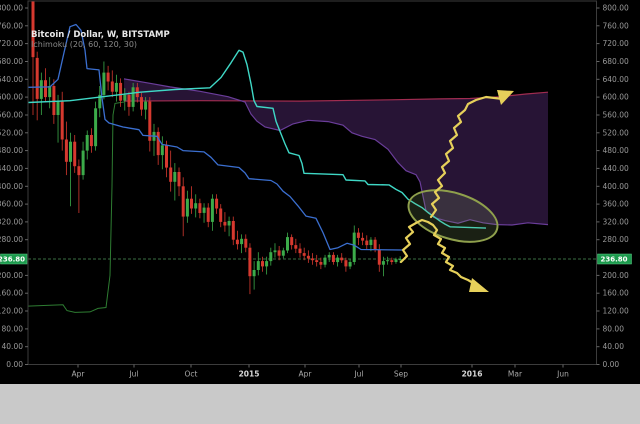 The width and height of the screenshot is (640, 424). Describe the element at coordinates (321, 371) in the screenshot. I see `time-axis: Apr Jul Oct 2015 Apr Jul Sep 2016 Mar Jun` at that location.